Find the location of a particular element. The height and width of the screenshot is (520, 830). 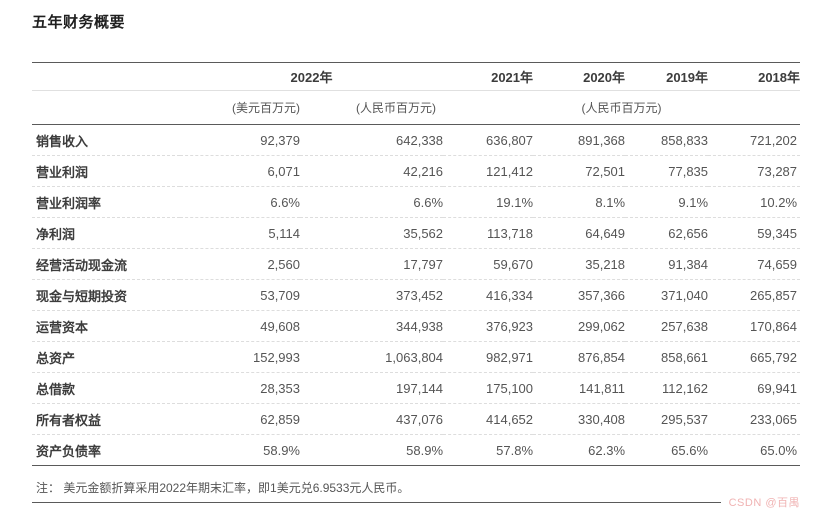

value-cell: 35,562 is located at coordinates (372, 233).